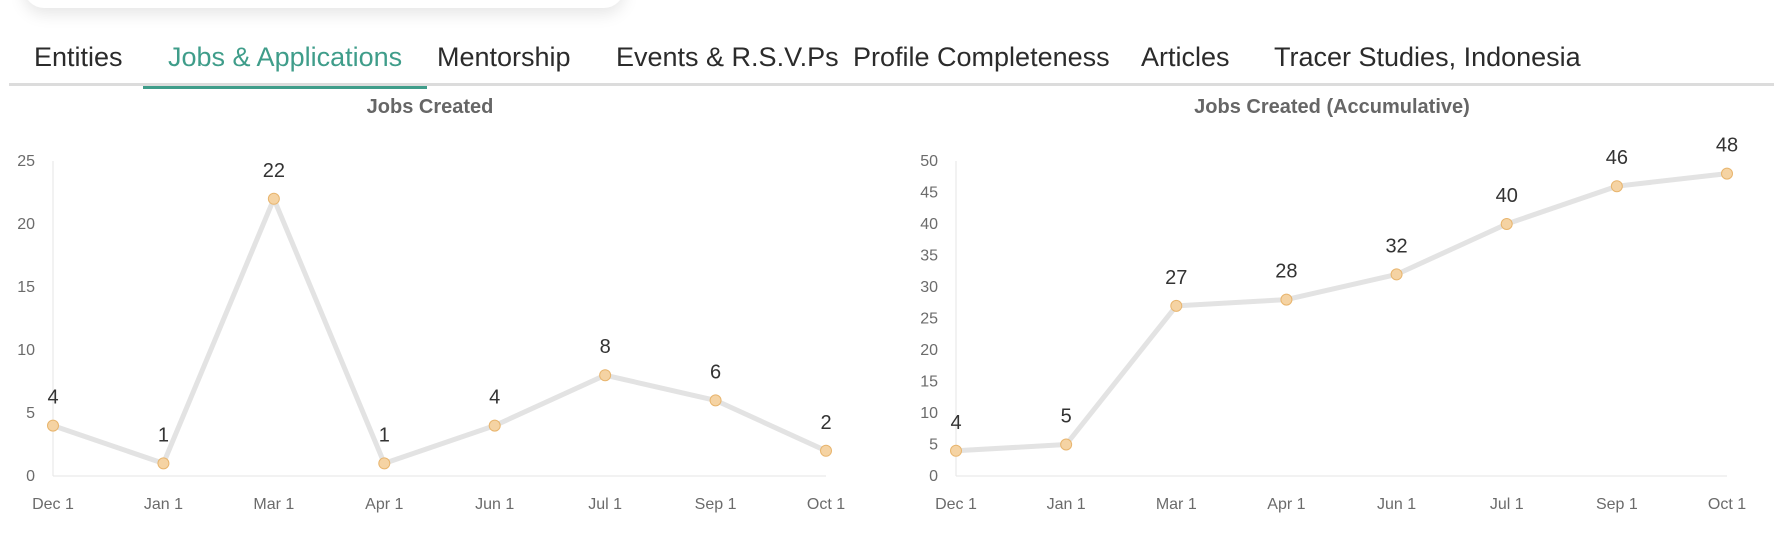 The width and height of the screenshot is (1774, 544). I want to click on data-label: 8, so click(605, 347).